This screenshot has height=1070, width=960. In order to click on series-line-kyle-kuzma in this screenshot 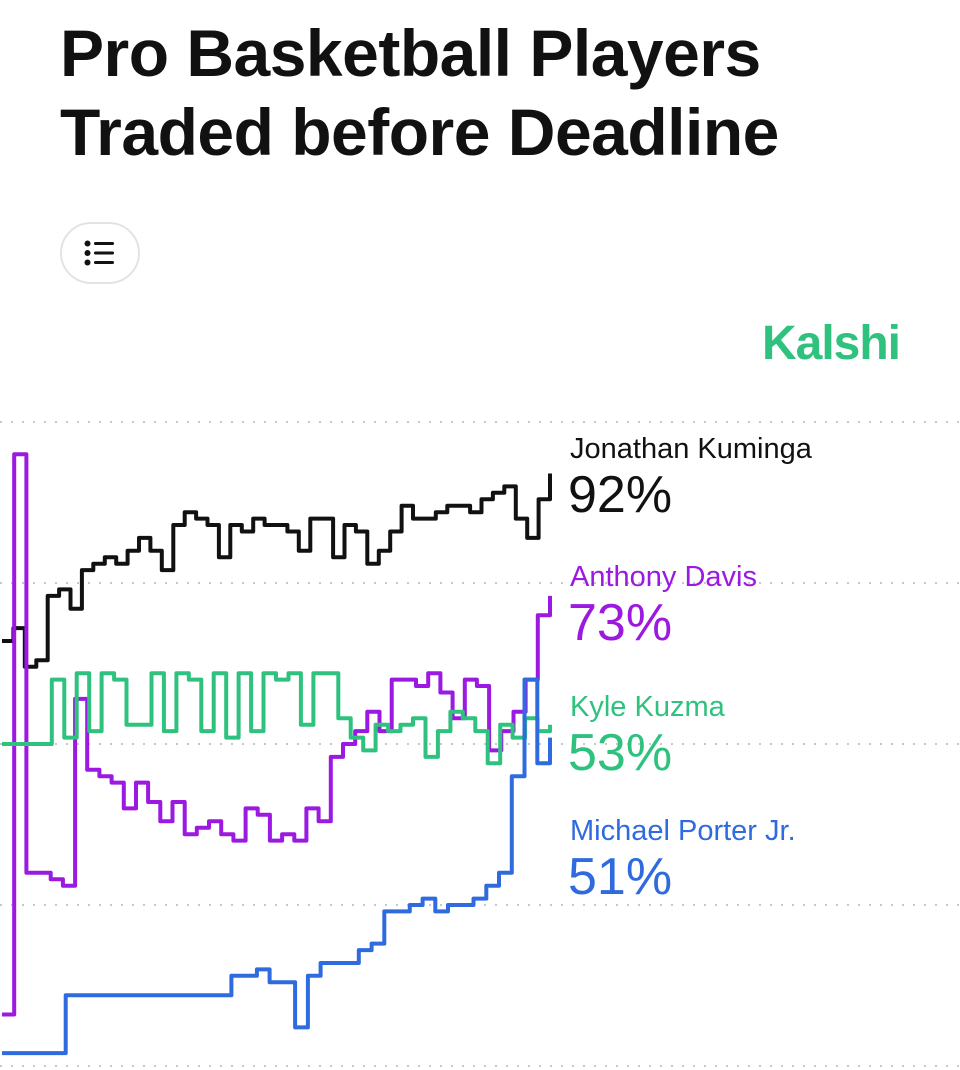, I will do `click(277, 718)`.